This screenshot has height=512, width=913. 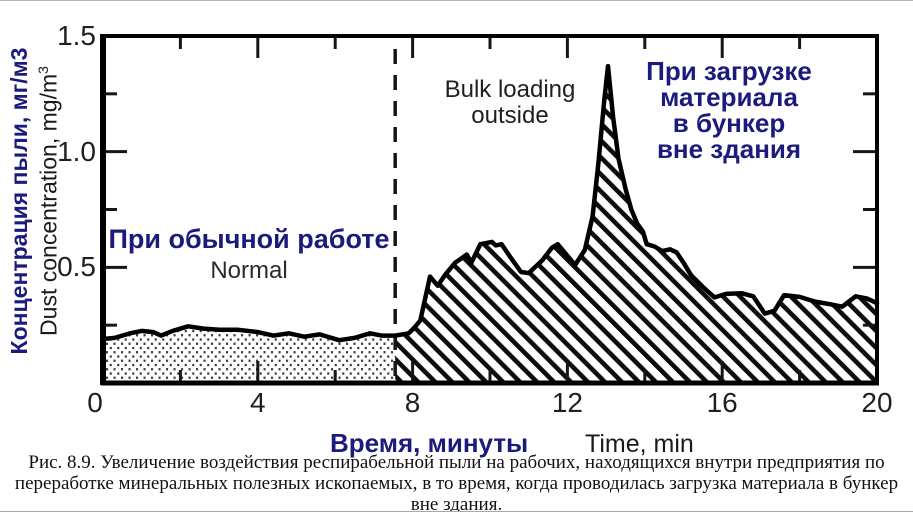 I want to click on x-tick-label-12: 12, so click(x=567, y=402).